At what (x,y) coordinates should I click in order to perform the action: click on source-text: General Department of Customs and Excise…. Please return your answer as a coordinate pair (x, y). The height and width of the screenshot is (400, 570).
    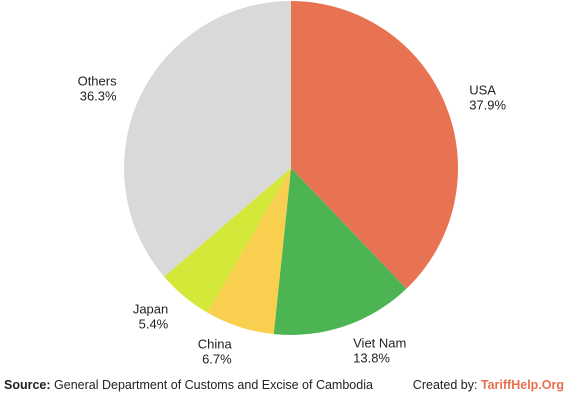
    Looking at the image, I should click on (211, 385).